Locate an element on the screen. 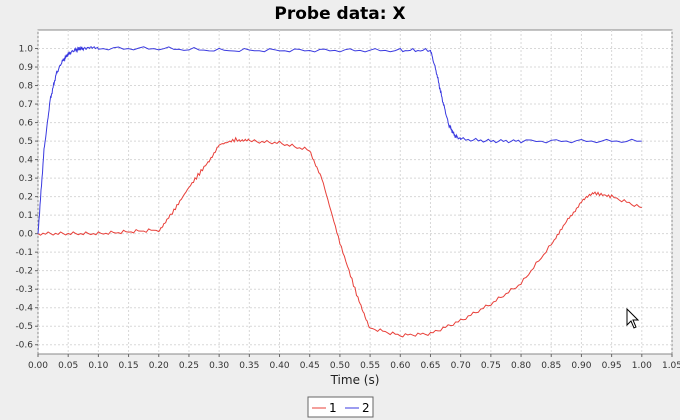 The height and width of the screenshot is (420, 680). x-tick-label: 0.10 is located at coordinates (98, 366).